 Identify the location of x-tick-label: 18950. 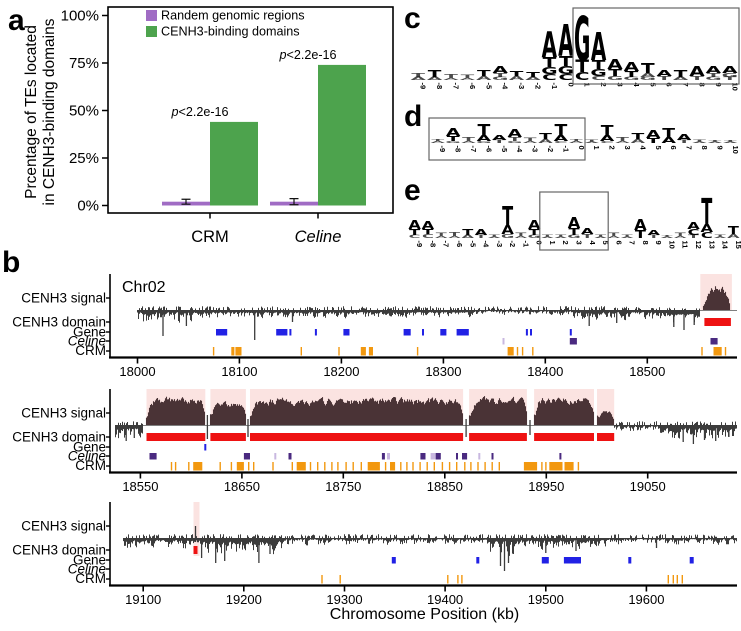
(546, 486).